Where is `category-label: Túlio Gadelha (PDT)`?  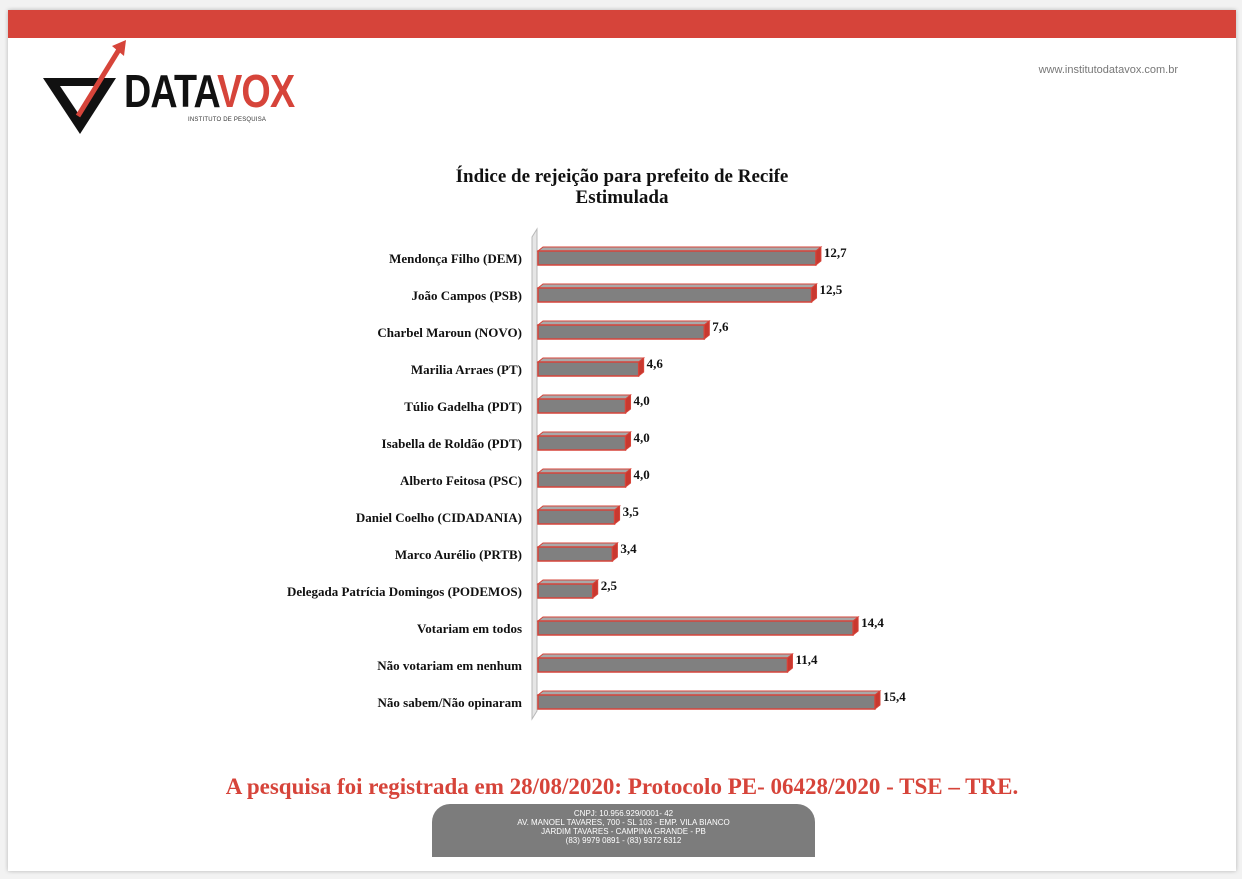
category-label: Túlio Gadelha (PDT) is located at coordinates (463, 406).